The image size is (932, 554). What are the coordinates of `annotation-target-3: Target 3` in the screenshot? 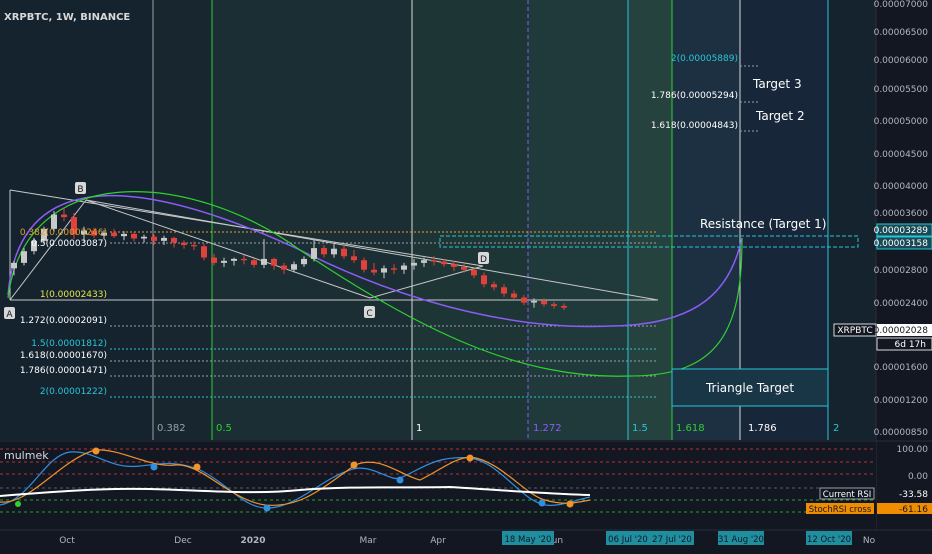 It's located at (777, 84).